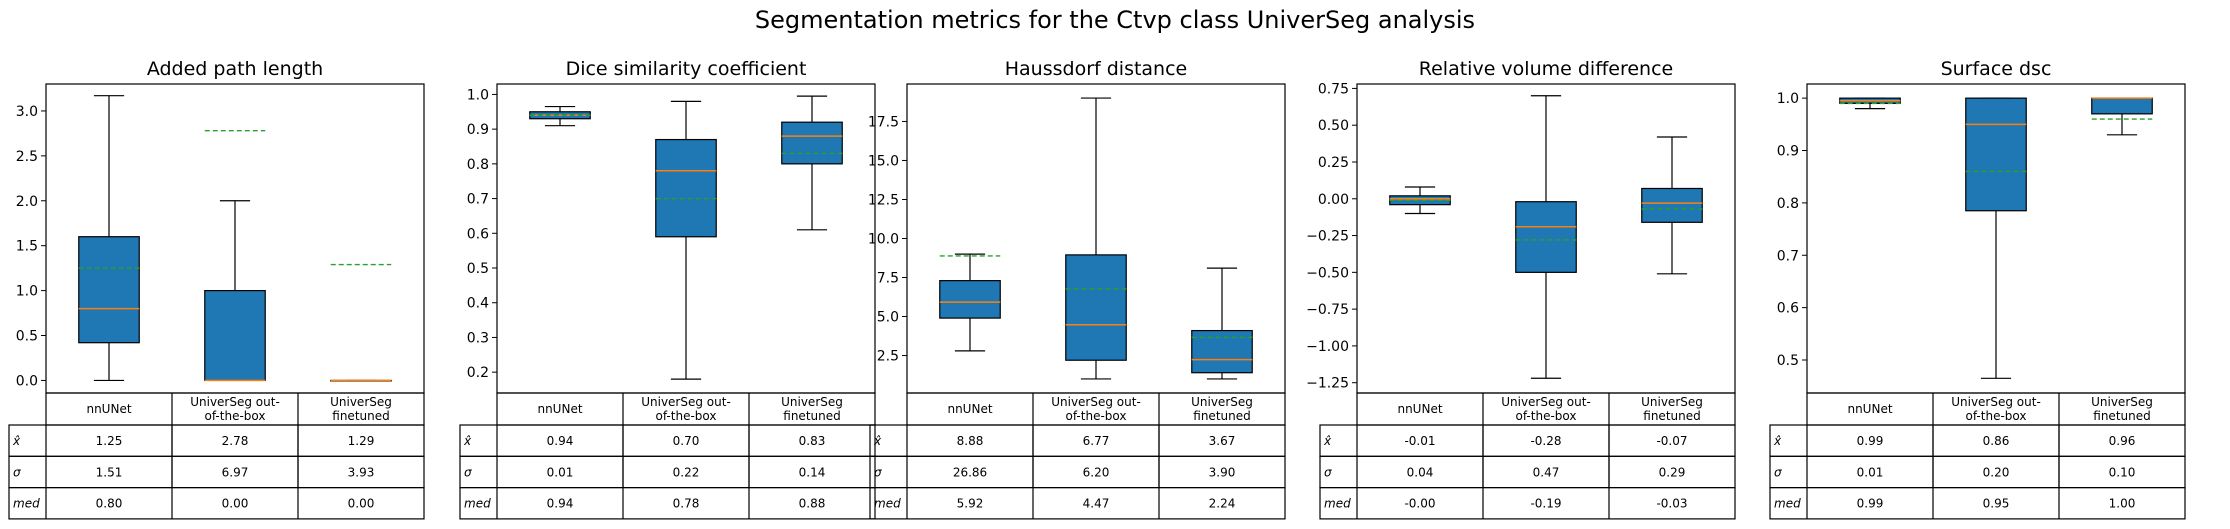 This screenshot has width=2230, height=529. I want to click on table-cell: 0.99, so click(1870, 441).